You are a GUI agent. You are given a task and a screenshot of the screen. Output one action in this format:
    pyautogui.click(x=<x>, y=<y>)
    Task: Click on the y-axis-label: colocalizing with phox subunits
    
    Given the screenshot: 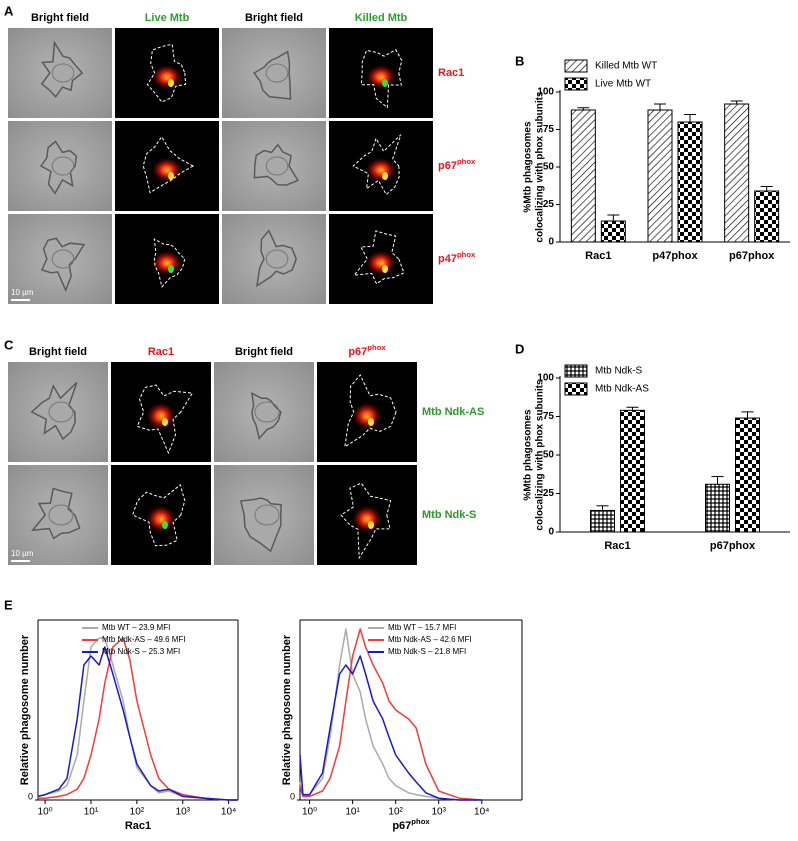 What is the action you would take?
    pyautogui.click(x=540, y=167)
    